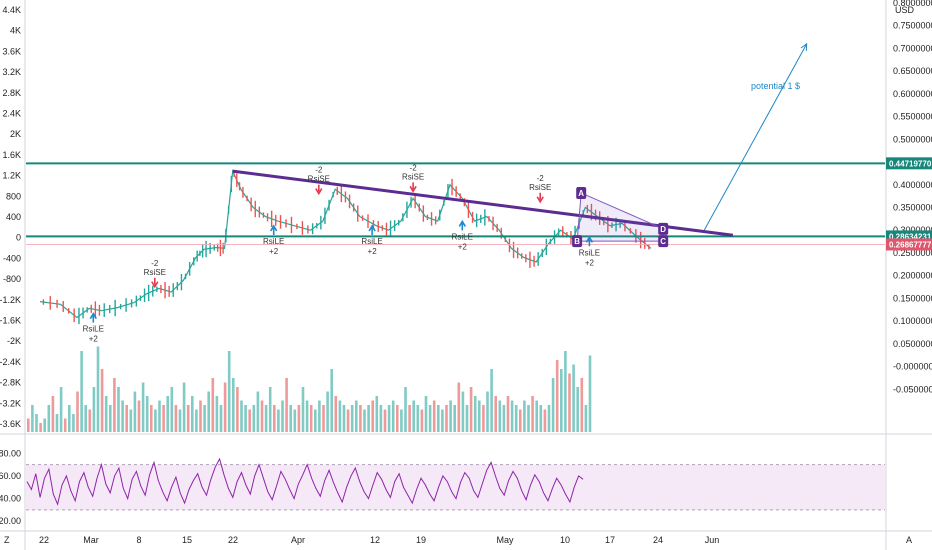  What do you see at coordinates (755, 137) in the screenshot?
I see `projection-arrow-line` at bounding box center [755, 137].